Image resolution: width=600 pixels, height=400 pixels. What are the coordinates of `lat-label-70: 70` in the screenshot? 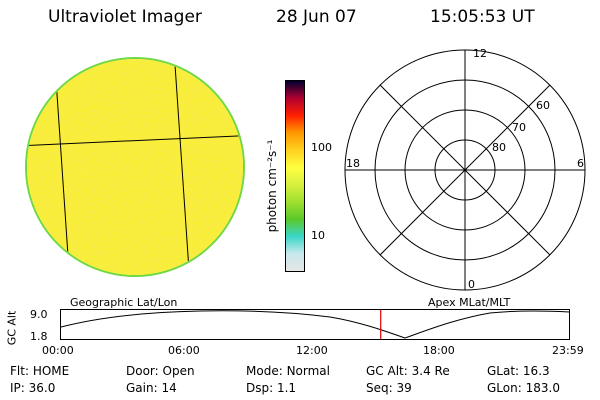 It's located at (519, 127).